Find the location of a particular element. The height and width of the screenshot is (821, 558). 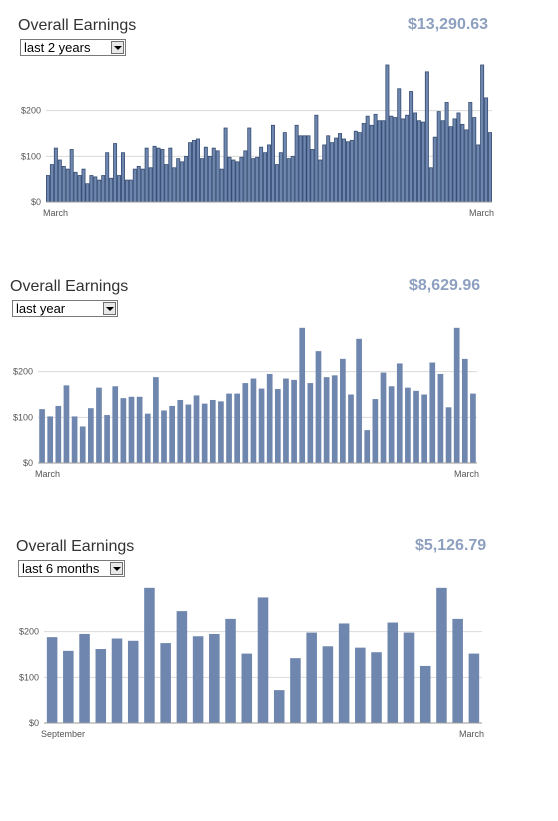

earnings-total: $13,290.63 is located at coordinates (448, 24).